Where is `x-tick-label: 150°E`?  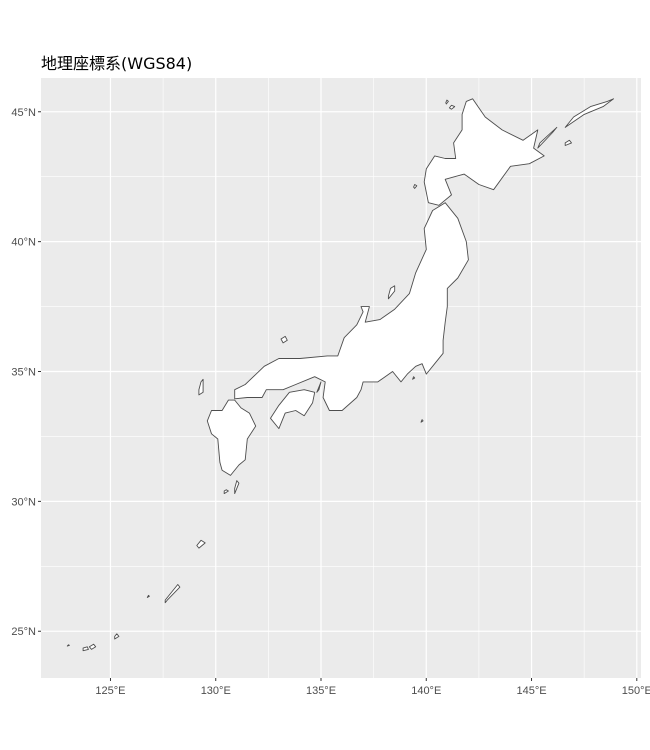
x-tick-label: 150°E is located at coordinates (636, 691).